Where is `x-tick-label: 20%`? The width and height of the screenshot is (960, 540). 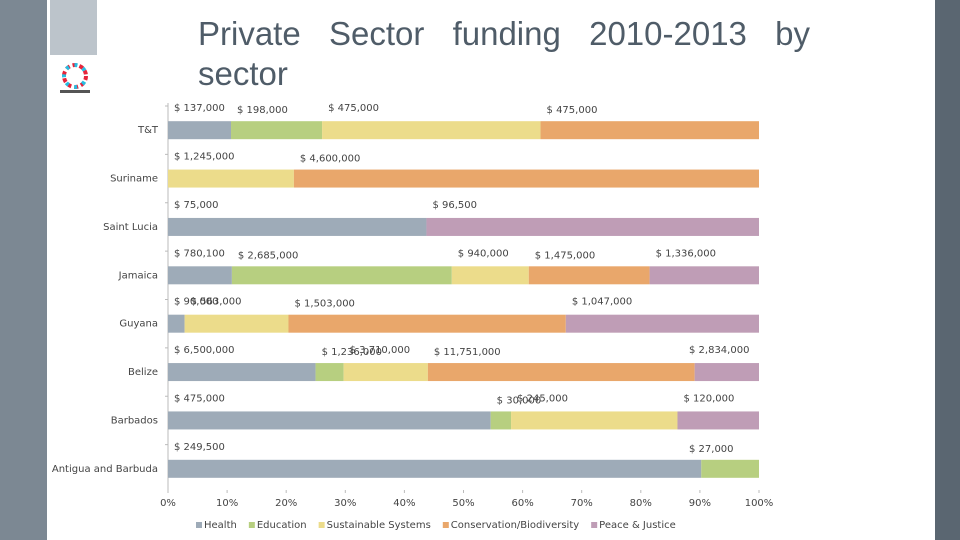 x-tick-label: 20% is located at coordinates (286, 503).